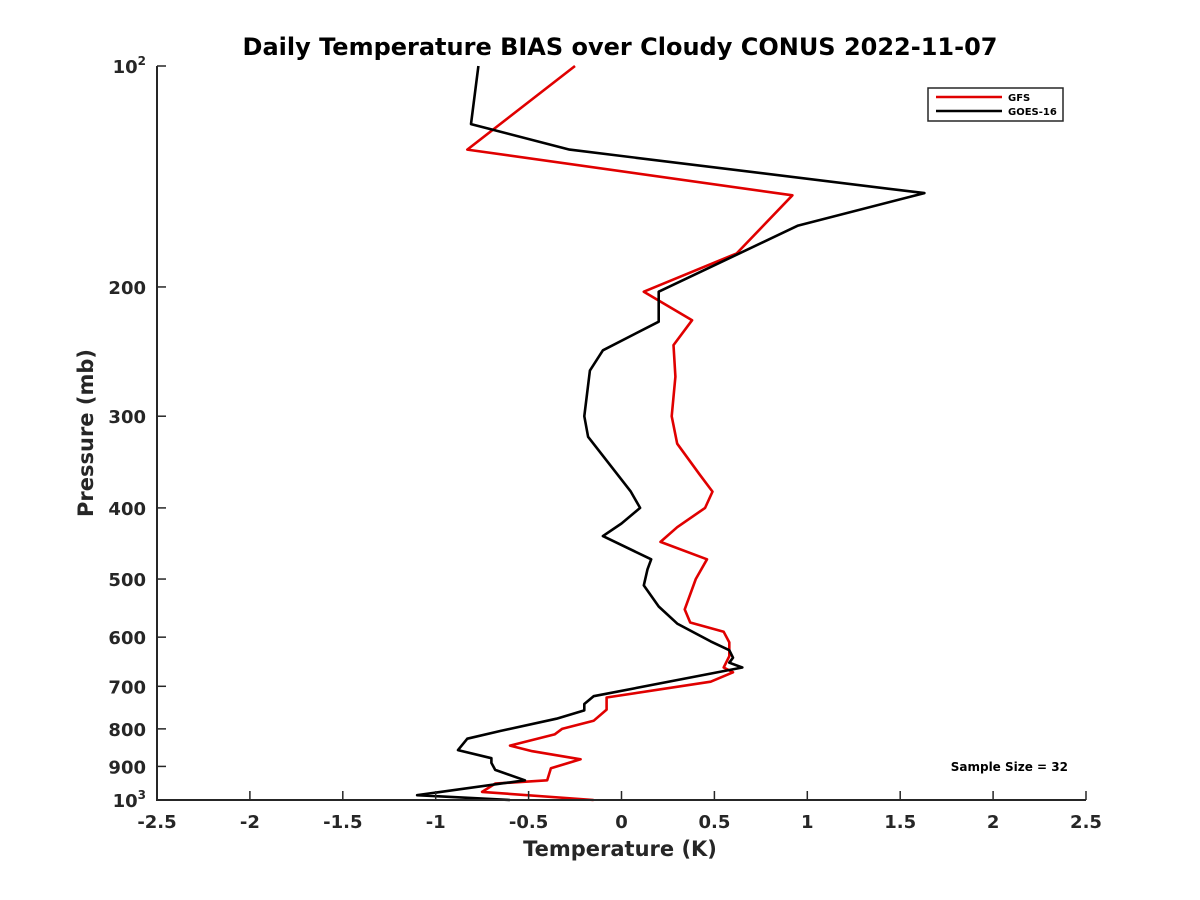 This screenshot has height=900, width=1200. What do you see at coordinates (1009, 767) in the screenshot?
I see `sample-size-annotation: Sample Size = 32` at bounding box center [1009, 767].